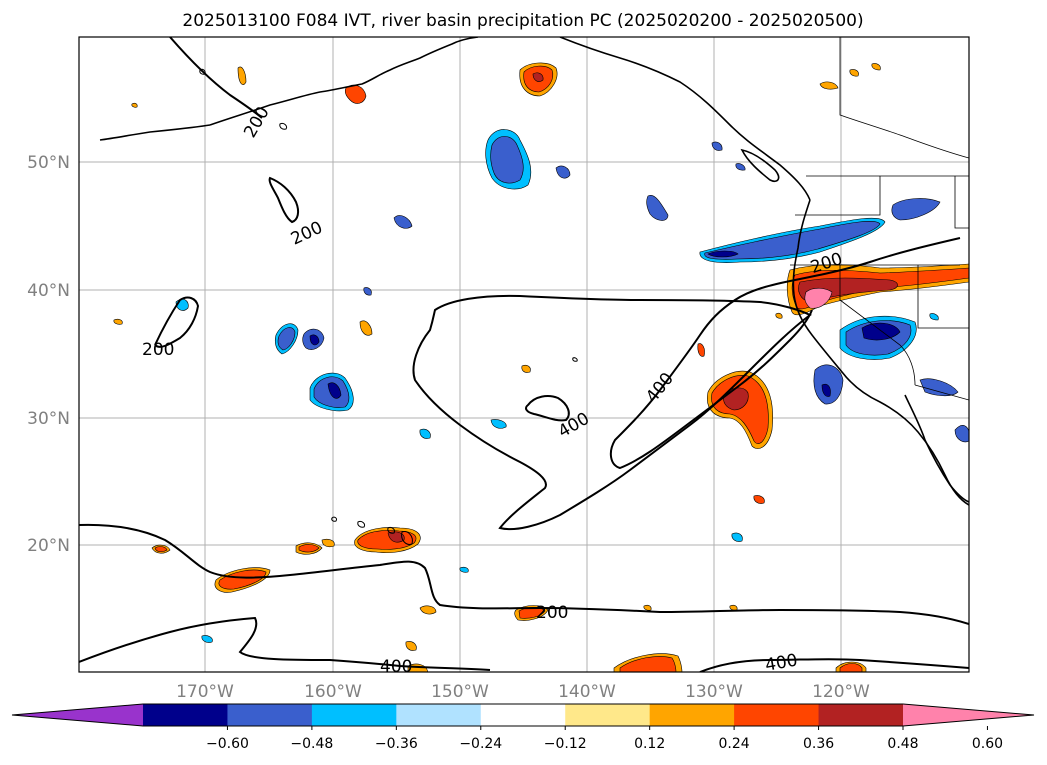 This screenshot has height=765, width=1047. What do you see at coordinates (838, 196) in the screenshot?
I see `wa-or-border` at bounding box center [838, 196].